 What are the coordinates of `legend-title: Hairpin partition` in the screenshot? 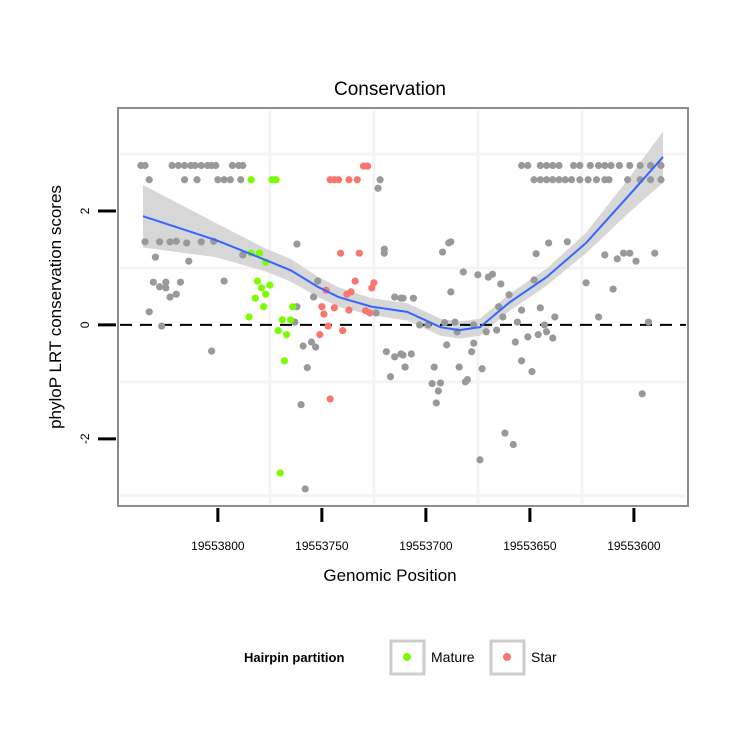 It's located at (294, 657).